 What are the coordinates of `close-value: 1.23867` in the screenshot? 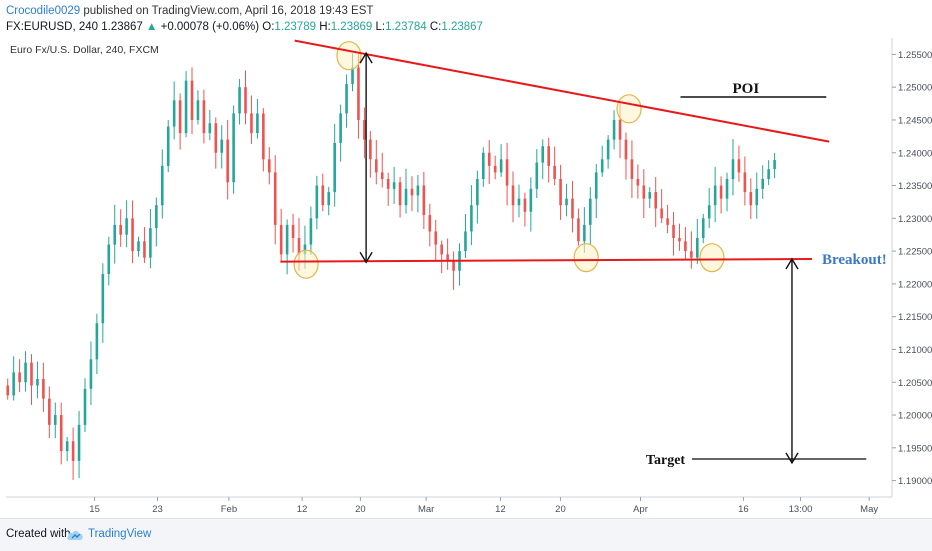 It's located at (462, 27).